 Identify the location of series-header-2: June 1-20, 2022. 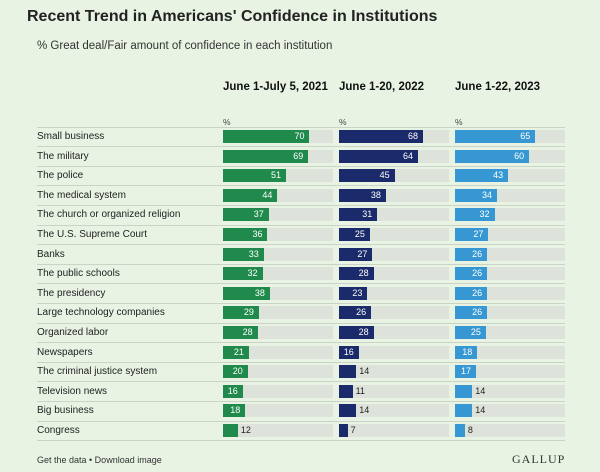
(382, 87).